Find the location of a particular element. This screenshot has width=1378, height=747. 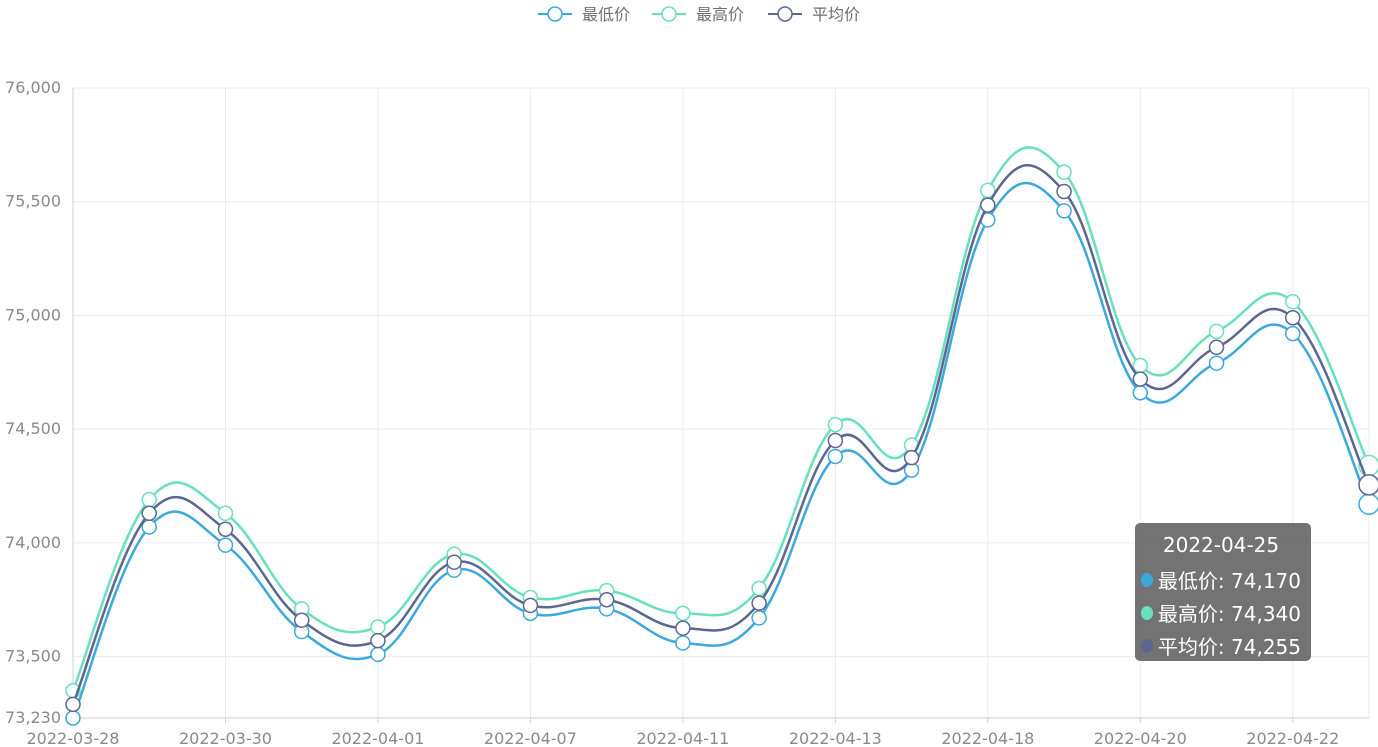

legend-label: 最低价 is located at coordinates (606, 14).